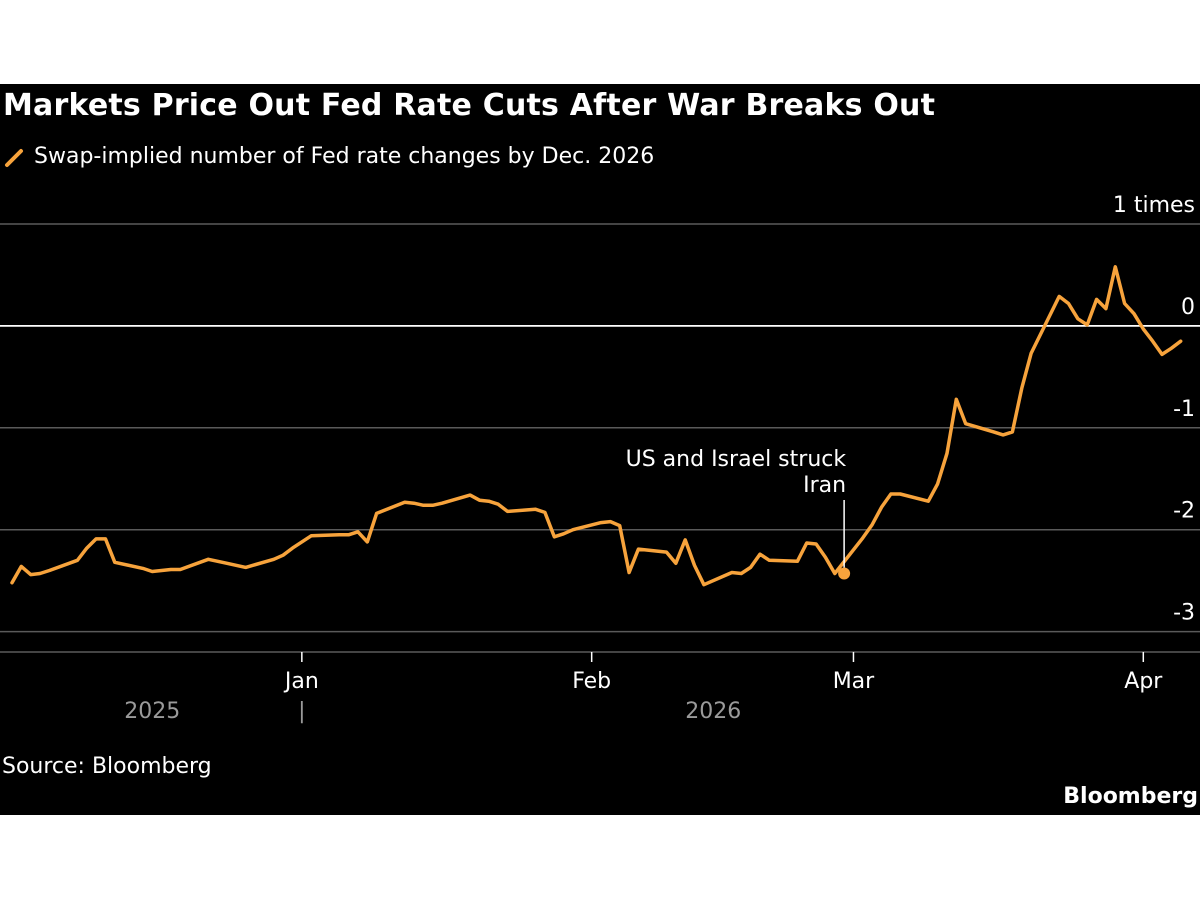 The width and height of the screenshot is (1200, 900). What do you see at coordinates (1154, 409) in the screenshot?
I see `y-axis-labels: 1 times 0 -1 -2 -3` at bounding box center [1154, 409].